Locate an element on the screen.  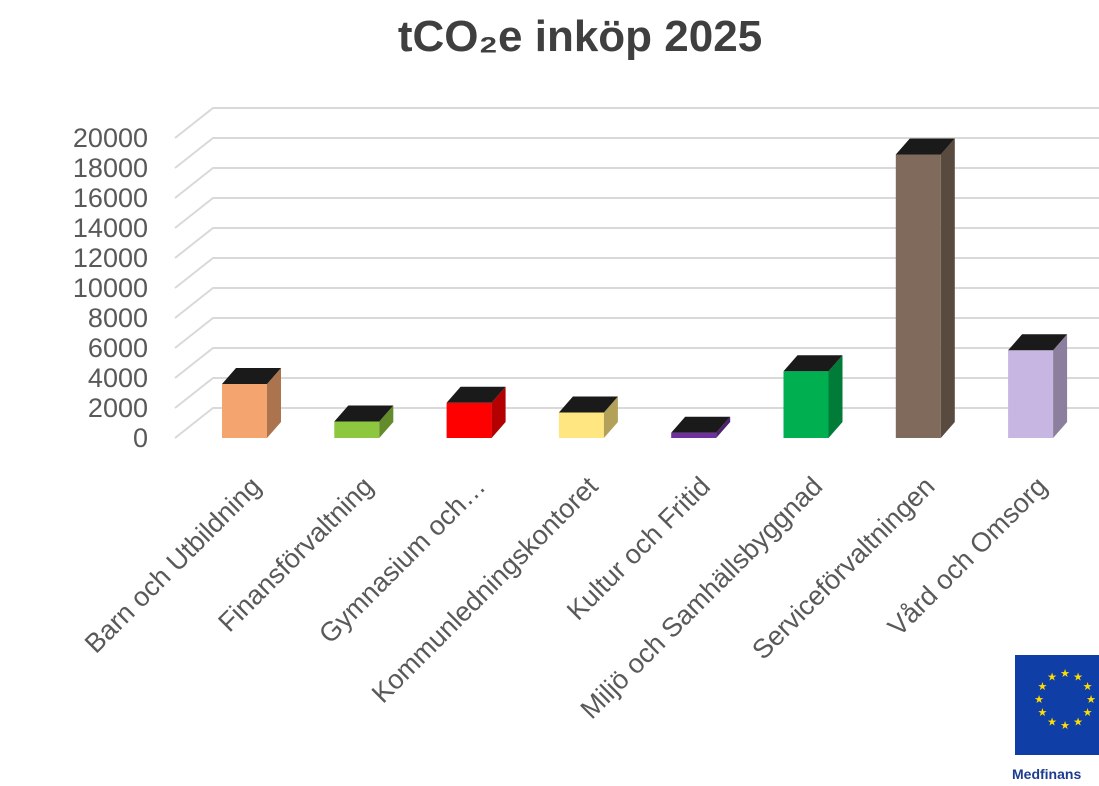
y-tick-label: 12000 is located at coordinates (110, 258).